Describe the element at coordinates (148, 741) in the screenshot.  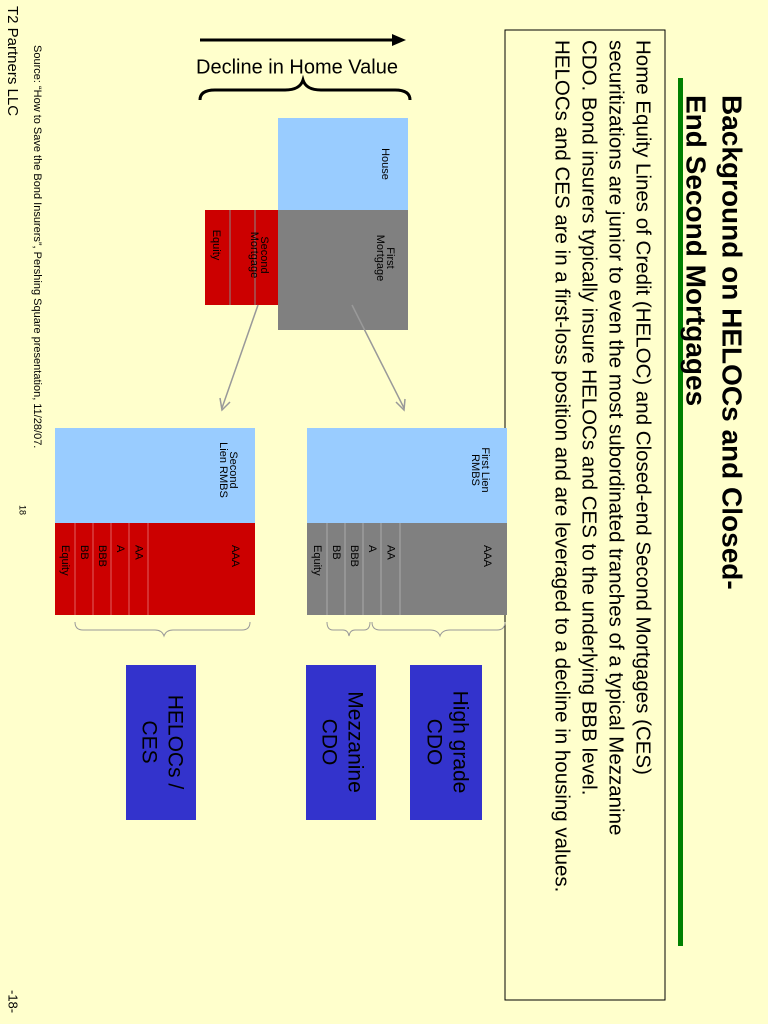
I see `cdo-label: CES` at that location.